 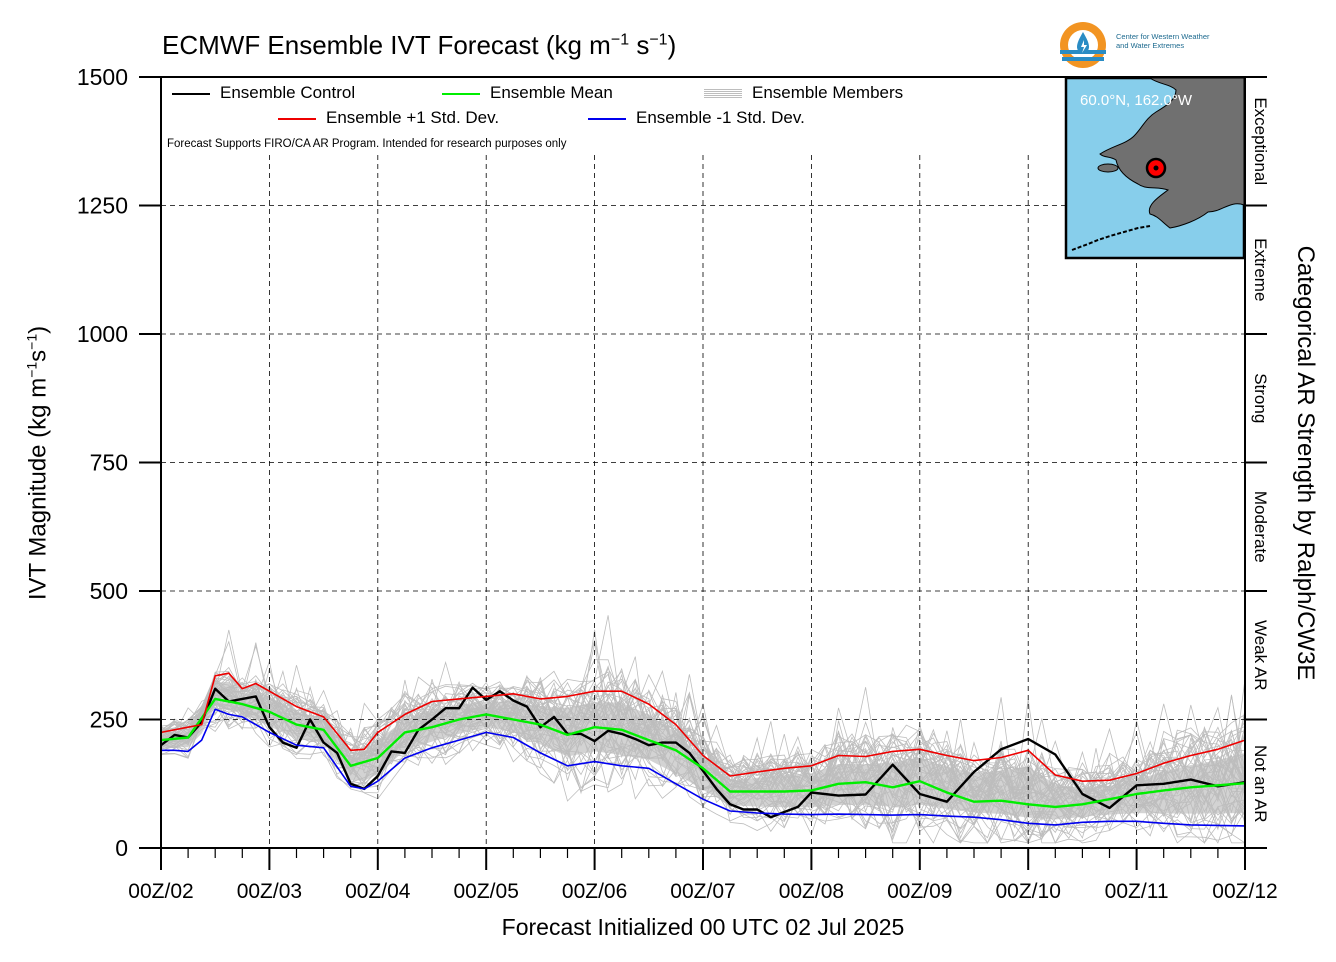 I want to click on series-layer, so click(x=703, y=749).